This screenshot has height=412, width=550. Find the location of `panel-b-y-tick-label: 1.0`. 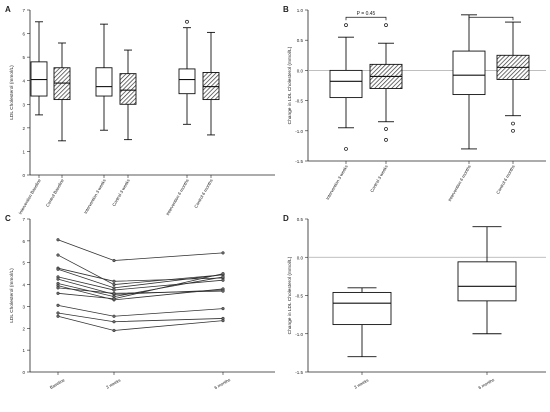

panel-b-y-tick-label: 1.0 is located at coordinates (300, 10).